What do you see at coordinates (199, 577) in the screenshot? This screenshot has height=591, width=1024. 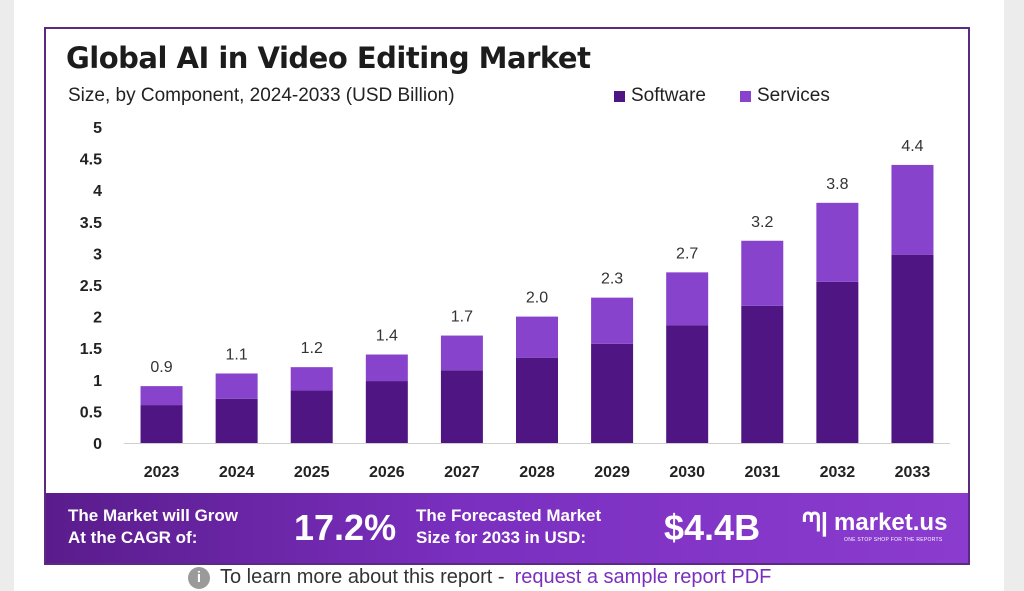 I see `info-icon: i` at bounding box center [199, 577].